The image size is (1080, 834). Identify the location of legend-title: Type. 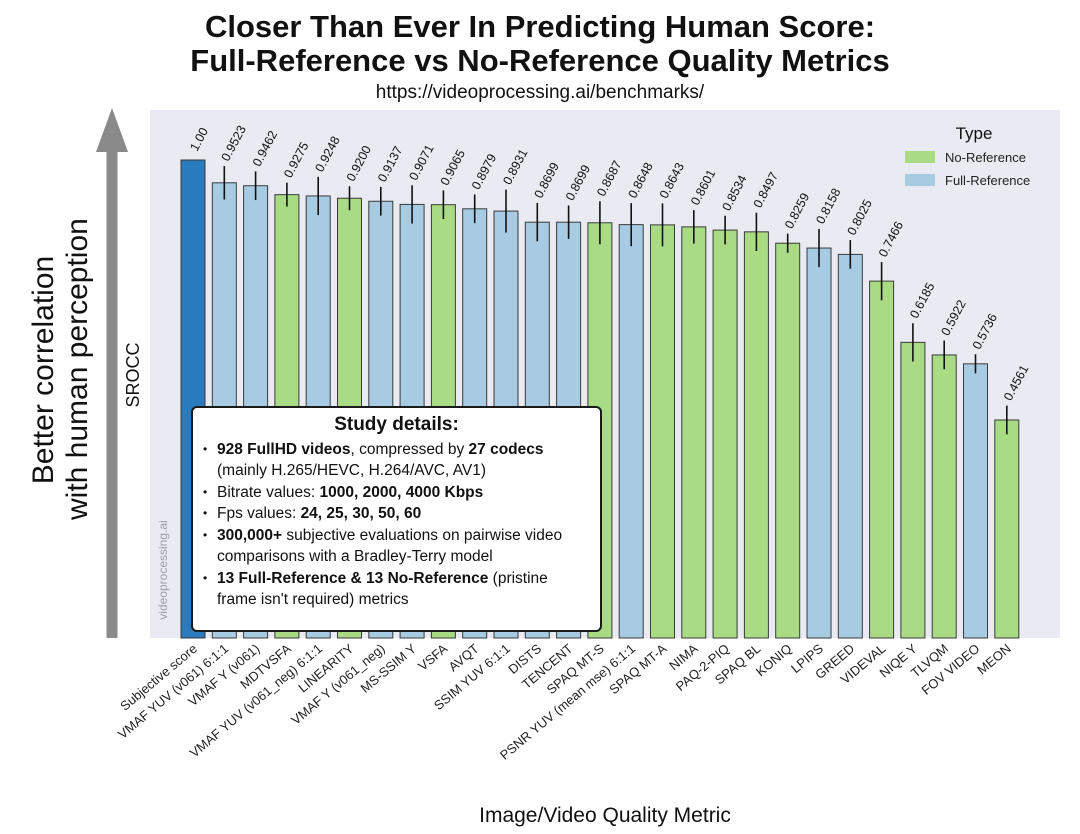
(974, 133).